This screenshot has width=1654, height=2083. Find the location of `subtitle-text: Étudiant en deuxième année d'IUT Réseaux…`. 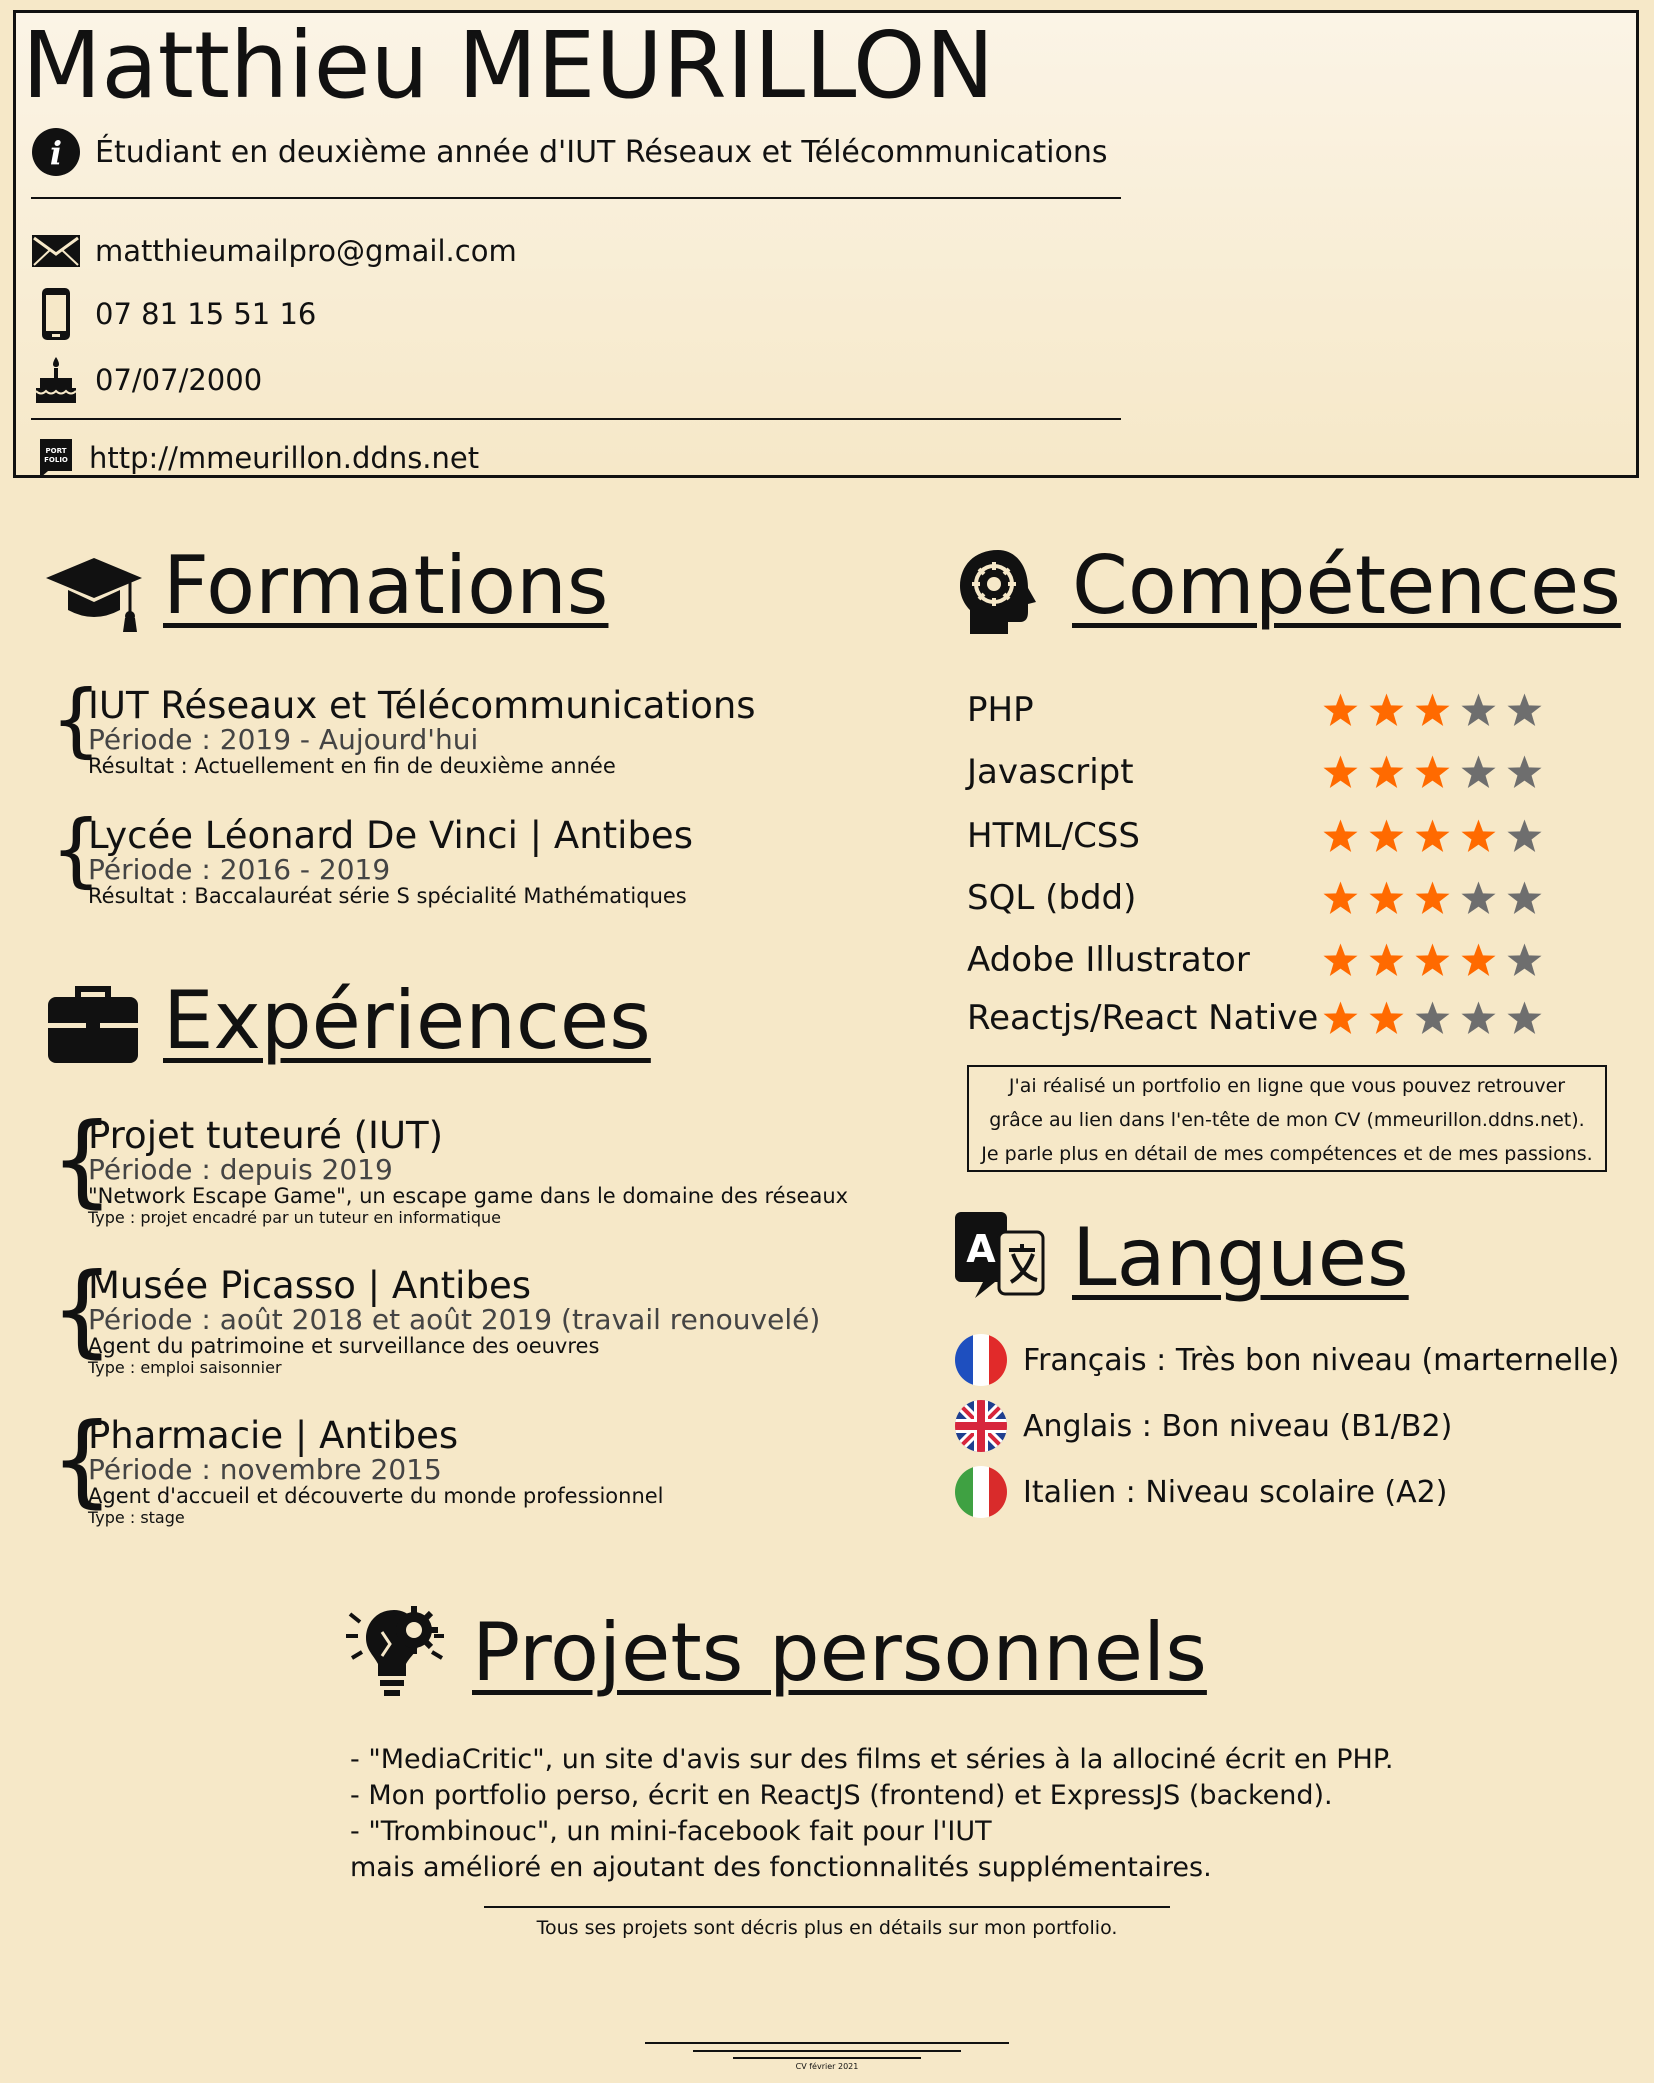

subtitle-text: Étudiant en deuxième année d'IUT Réseaux… is located at coordinates (601, 152).